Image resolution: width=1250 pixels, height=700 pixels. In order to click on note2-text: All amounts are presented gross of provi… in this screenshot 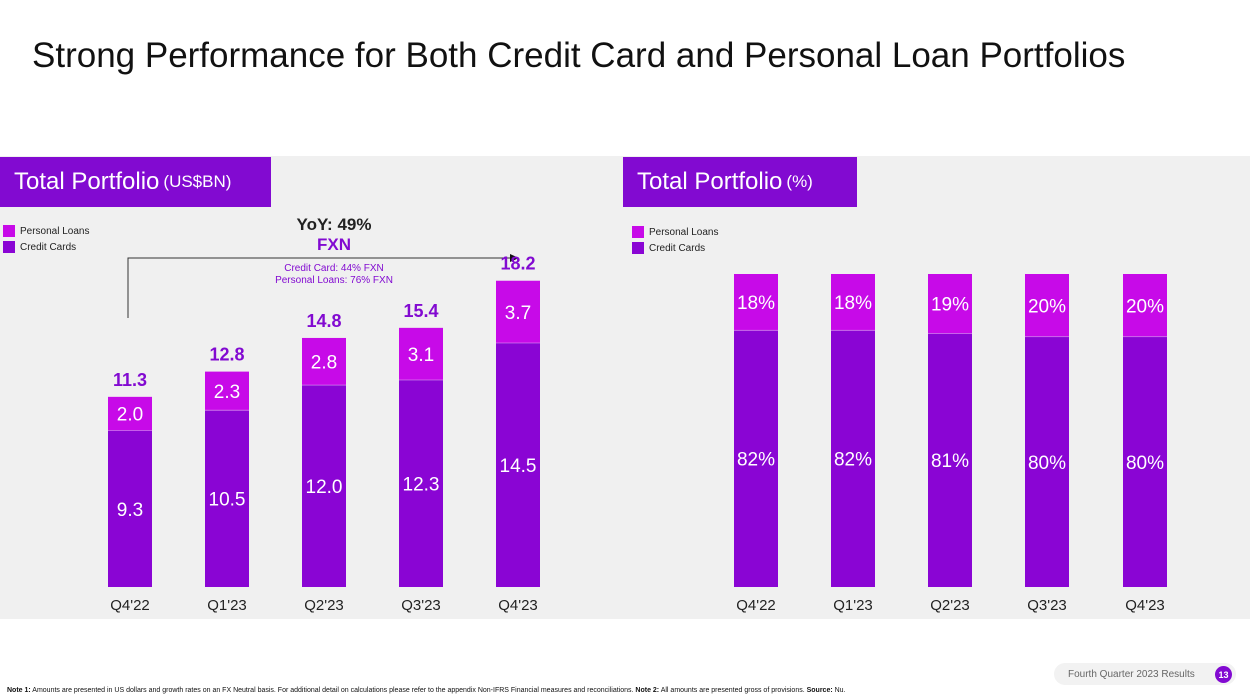, I will do `click(733, 690)`.